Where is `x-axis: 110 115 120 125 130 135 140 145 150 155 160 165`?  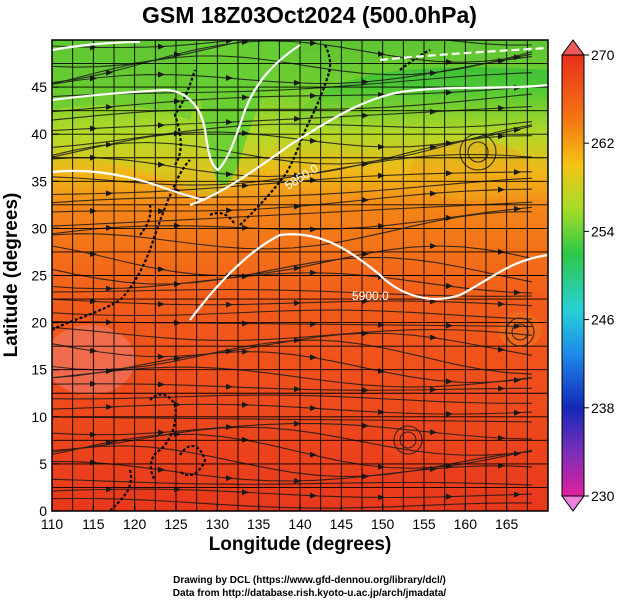
x-axis: 110 115 120 125 130 135 140 145 150 155 160 165 is located at coordinates (280, 518).